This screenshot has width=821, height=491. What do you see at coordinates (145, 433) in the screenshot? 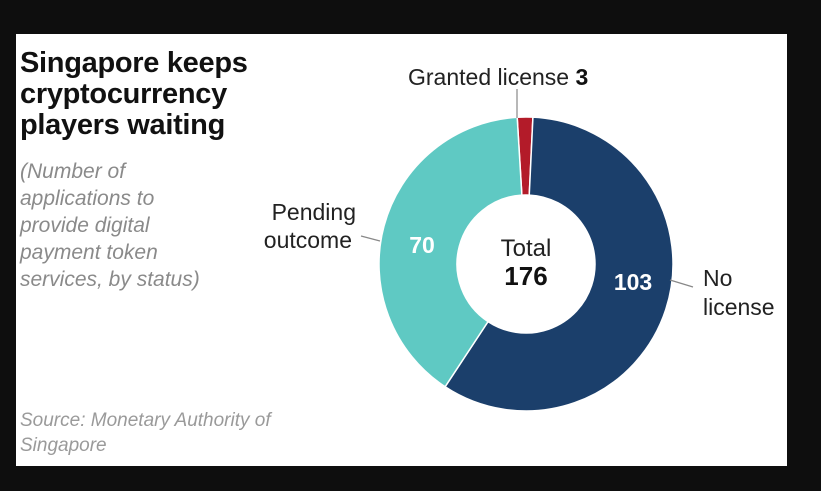
I see `source-note: Source: Monetary Authority of Singapore` at bounding box center [145, 433].